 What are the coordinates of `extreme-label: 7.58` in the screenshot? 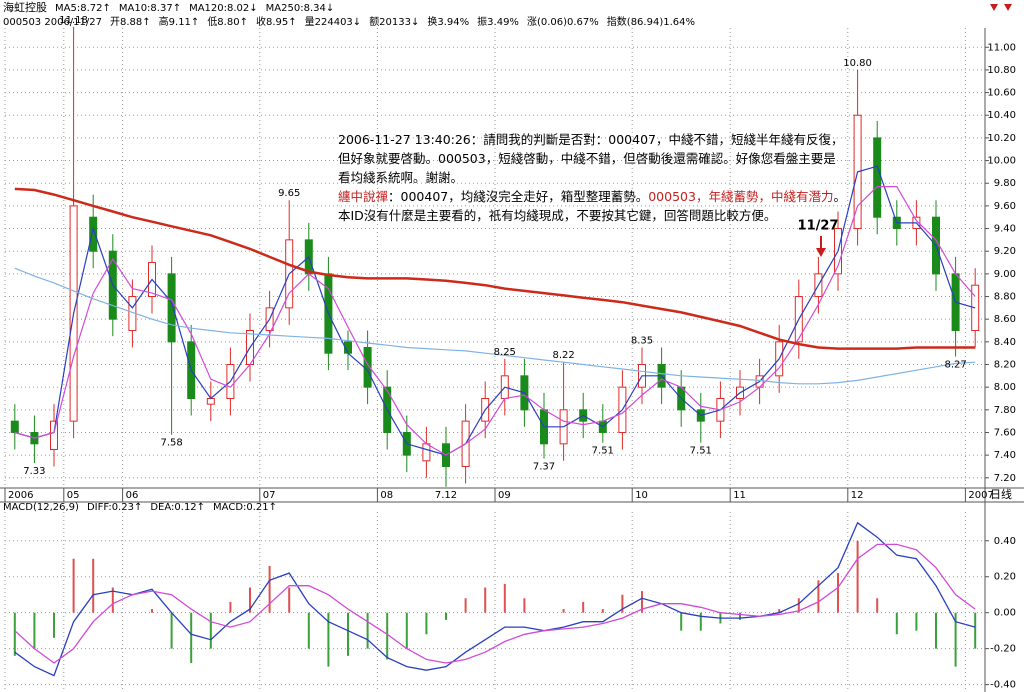 It's located at (171, 443).